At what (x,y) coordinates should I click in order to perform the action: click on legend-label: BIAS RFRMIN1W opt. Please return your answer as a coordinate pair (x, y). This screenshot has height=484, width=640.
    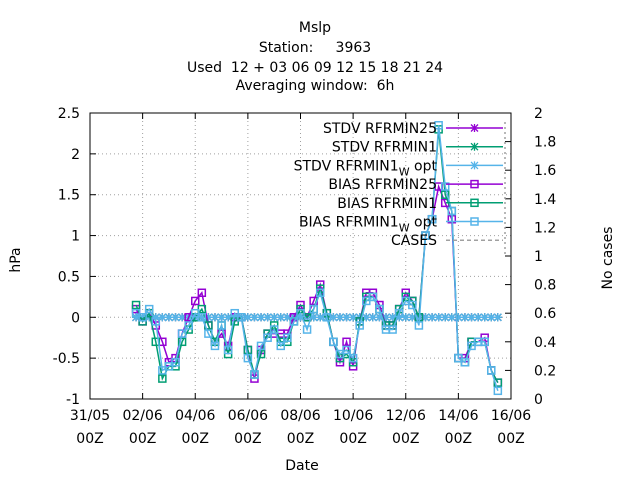
    Looking at the image, I should click on (368, 225).